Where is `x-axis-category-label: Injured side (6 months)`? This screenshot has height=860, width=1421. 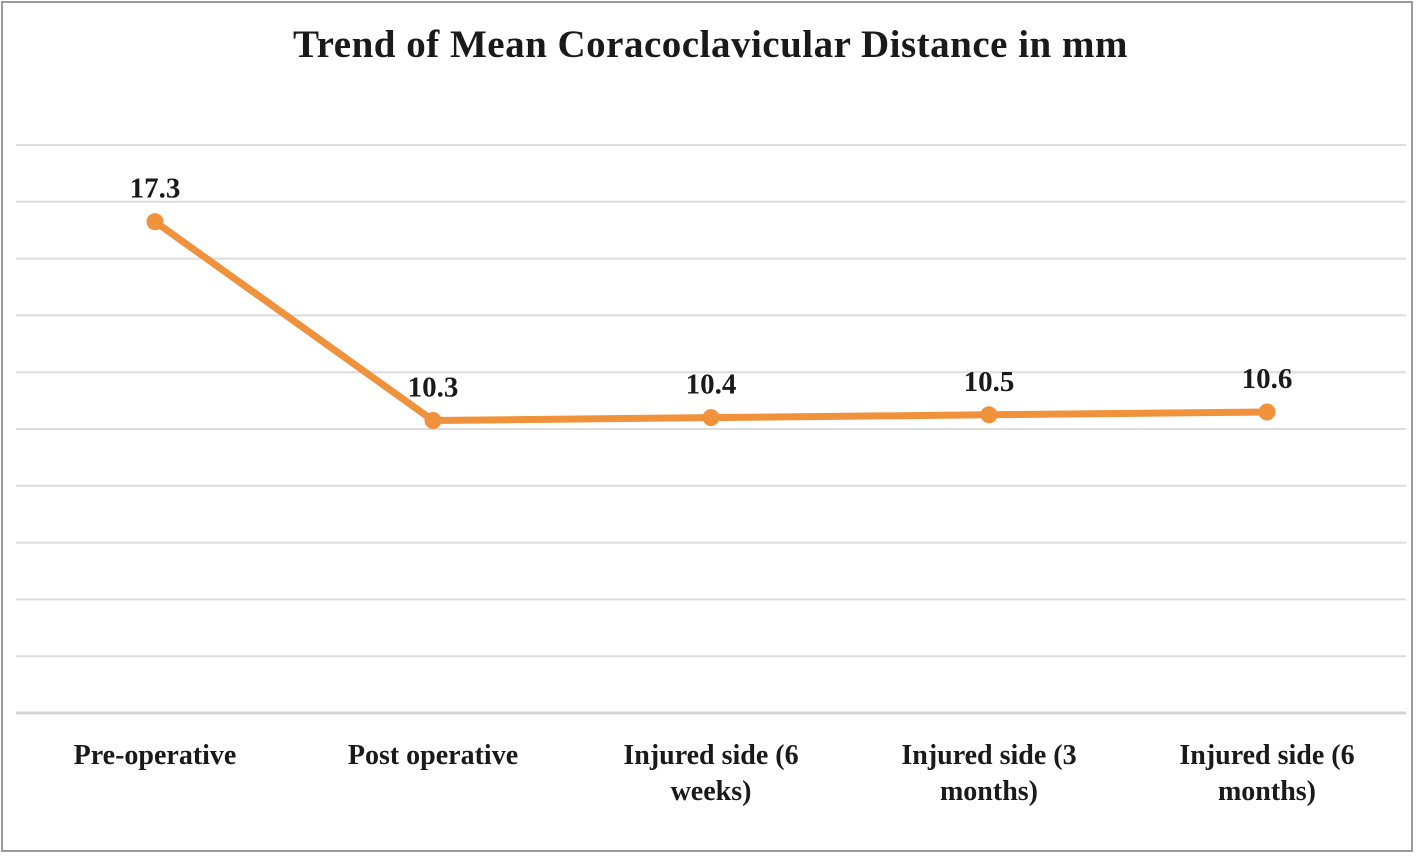
x-axis-category-label: Injured side (6 months) is located at coordinates (1267, 773).